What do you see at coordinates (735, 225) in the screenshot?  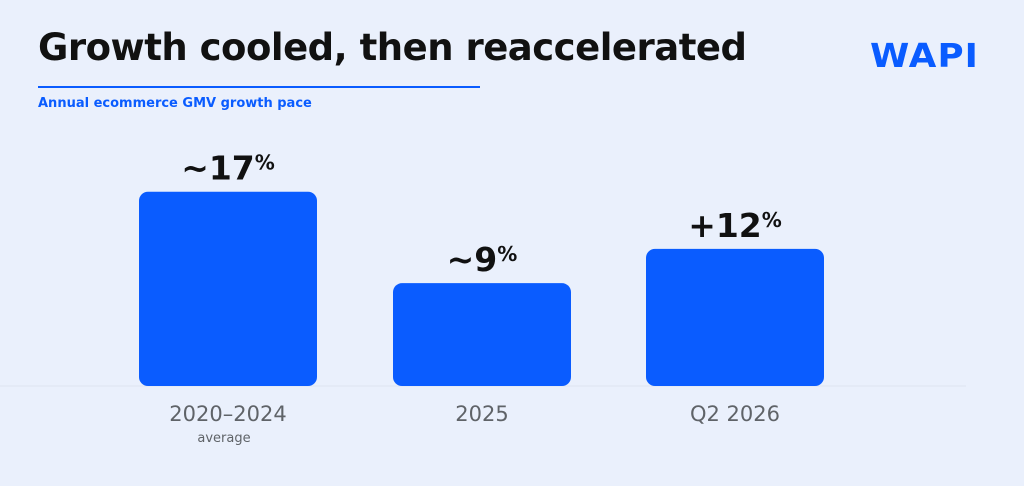 I see `bar-value-label-3: +12%` at bounding box center [735, 225].